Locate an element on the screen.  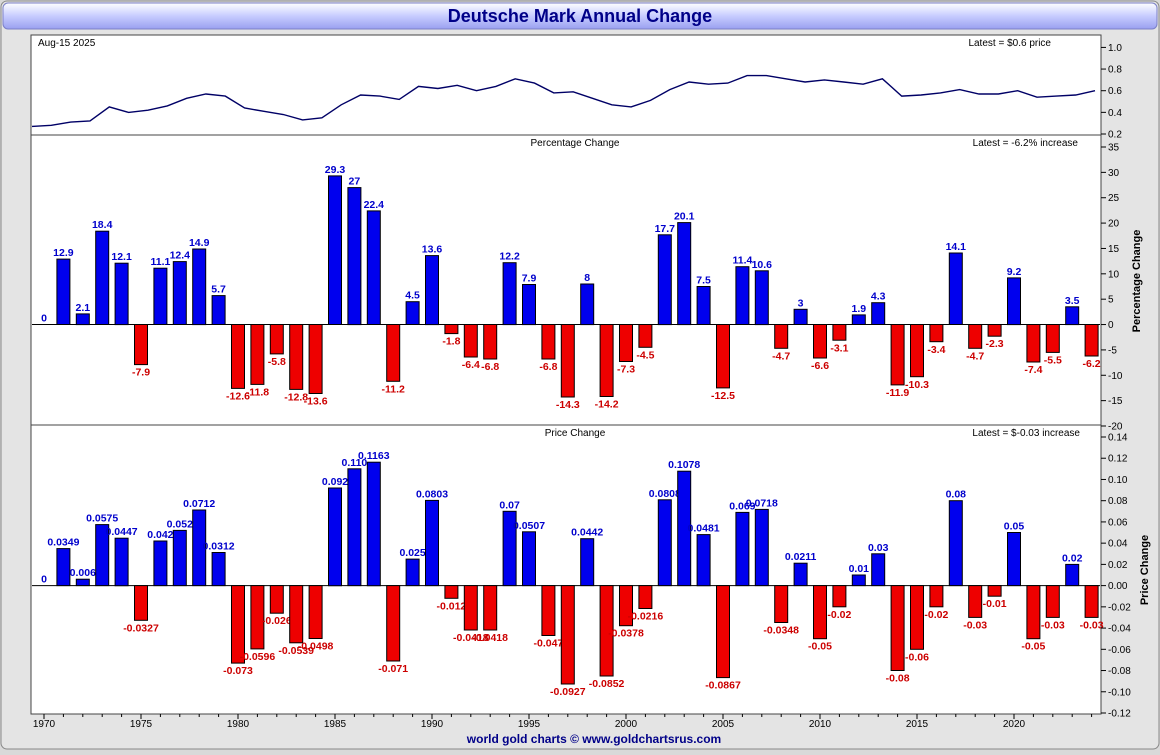
bar-pct-1984 is located at coordinates (315, 359).